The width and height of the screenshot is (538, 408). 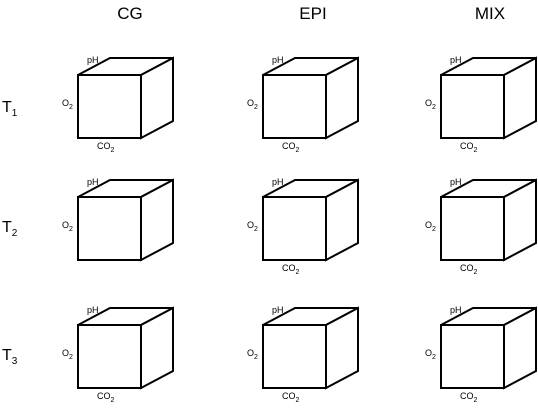 I want to click on column-headers: CG EPI MIX, so click(x=311, y=13).